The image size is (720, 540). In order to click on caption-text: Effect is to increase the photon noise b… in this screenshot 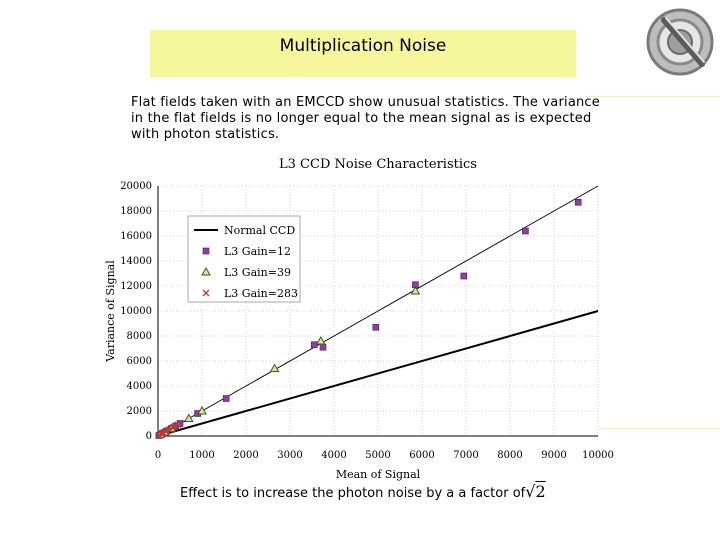, I will do `click(353, 493)`.